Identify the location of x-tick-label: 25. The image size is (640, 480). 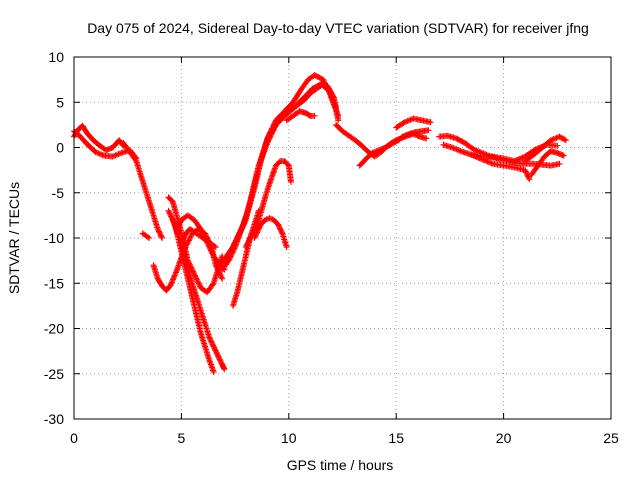
(611, 438).